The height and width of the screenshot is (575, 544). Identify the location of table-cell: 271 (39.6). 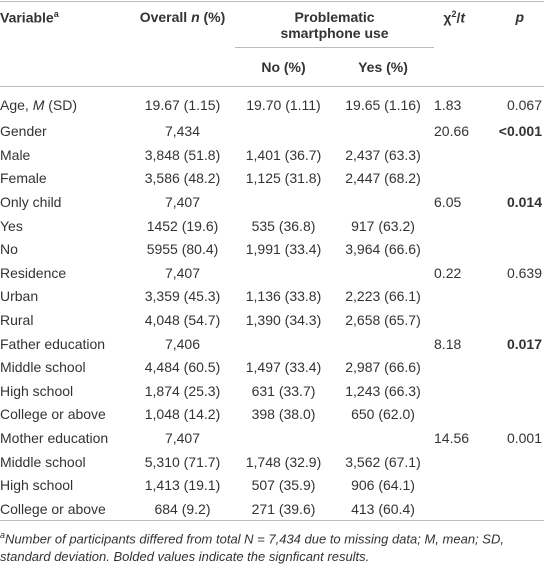
(283, 508).